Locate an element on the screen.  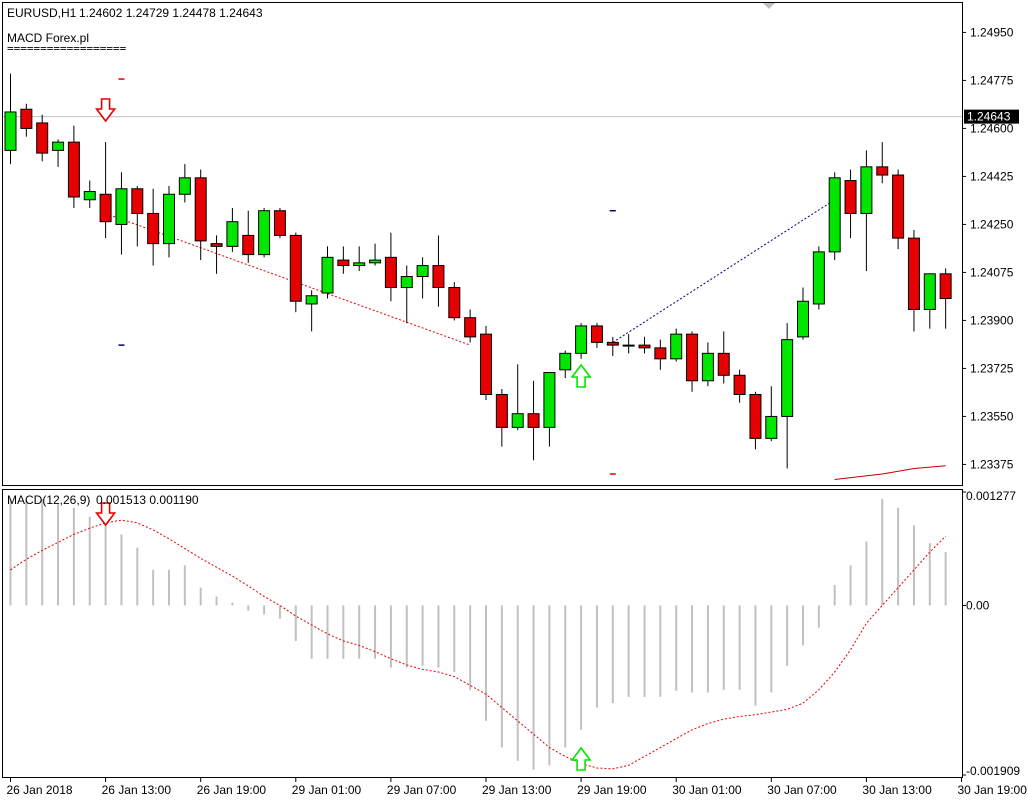
time-tick-label: 29 Jan 13:00 is located at coordinates (517, 790).